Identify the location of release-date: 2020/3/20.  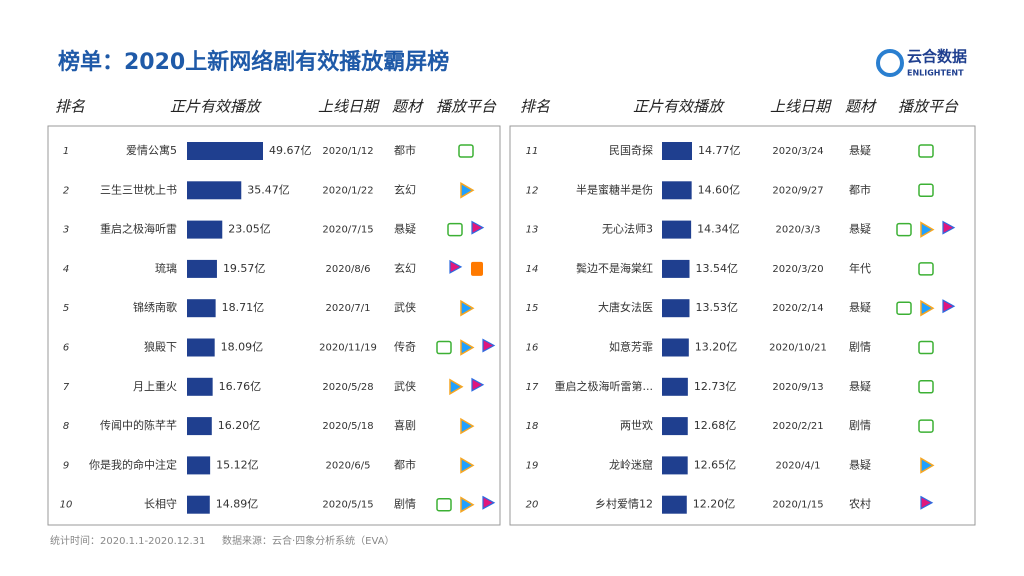
(797, 269).